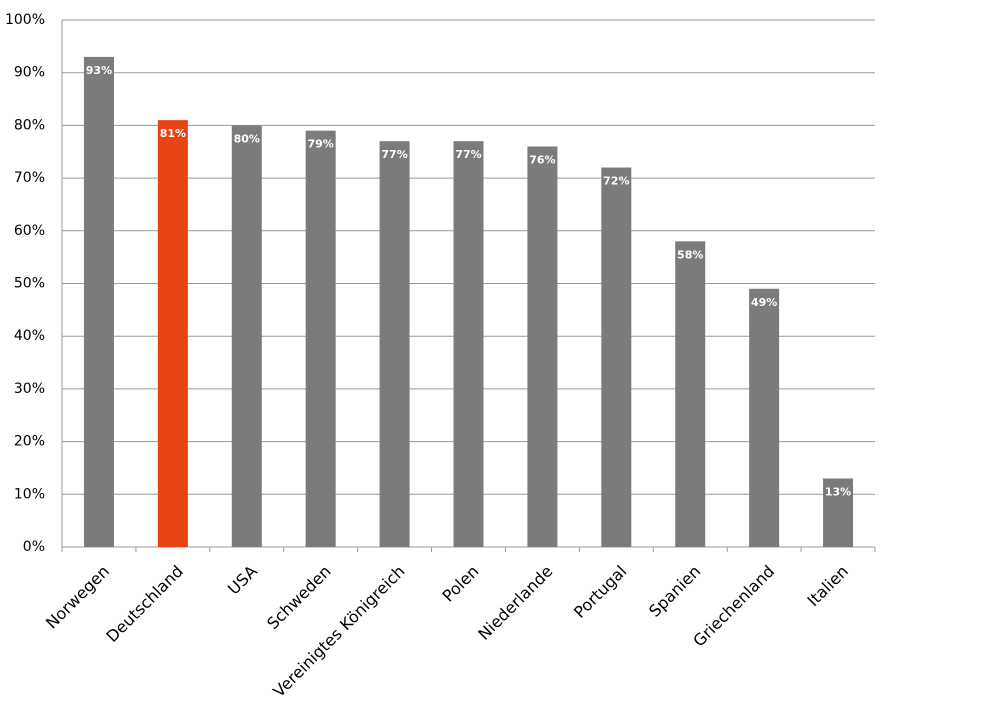 The width and height of the screenshot is (990, 720). I want to click on y-tick-label: 20%, so click(29, 442).